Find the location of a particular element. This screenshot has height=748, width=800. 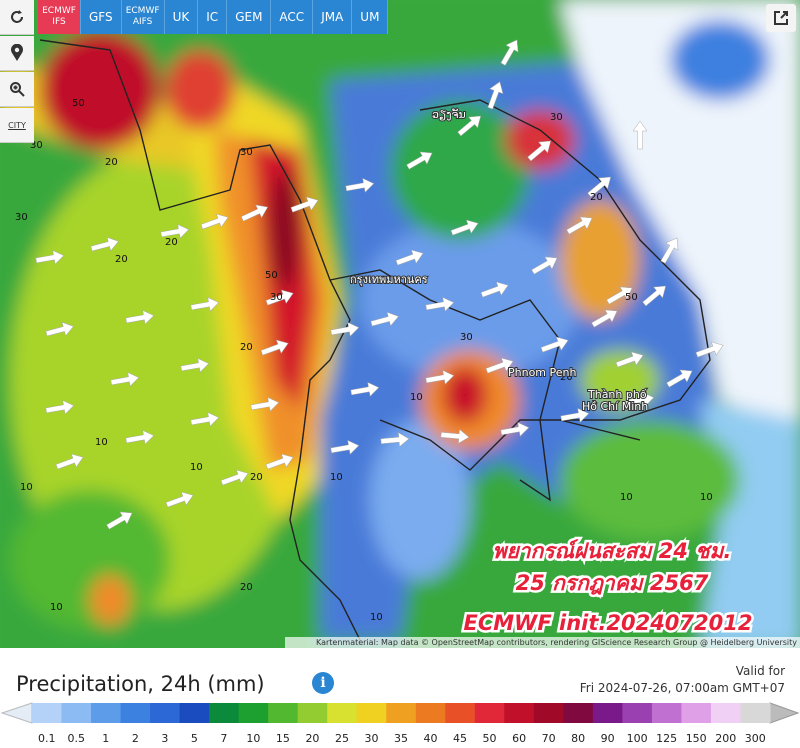

model-tab: ECMWF IFS is located at coordinates (59, 17).